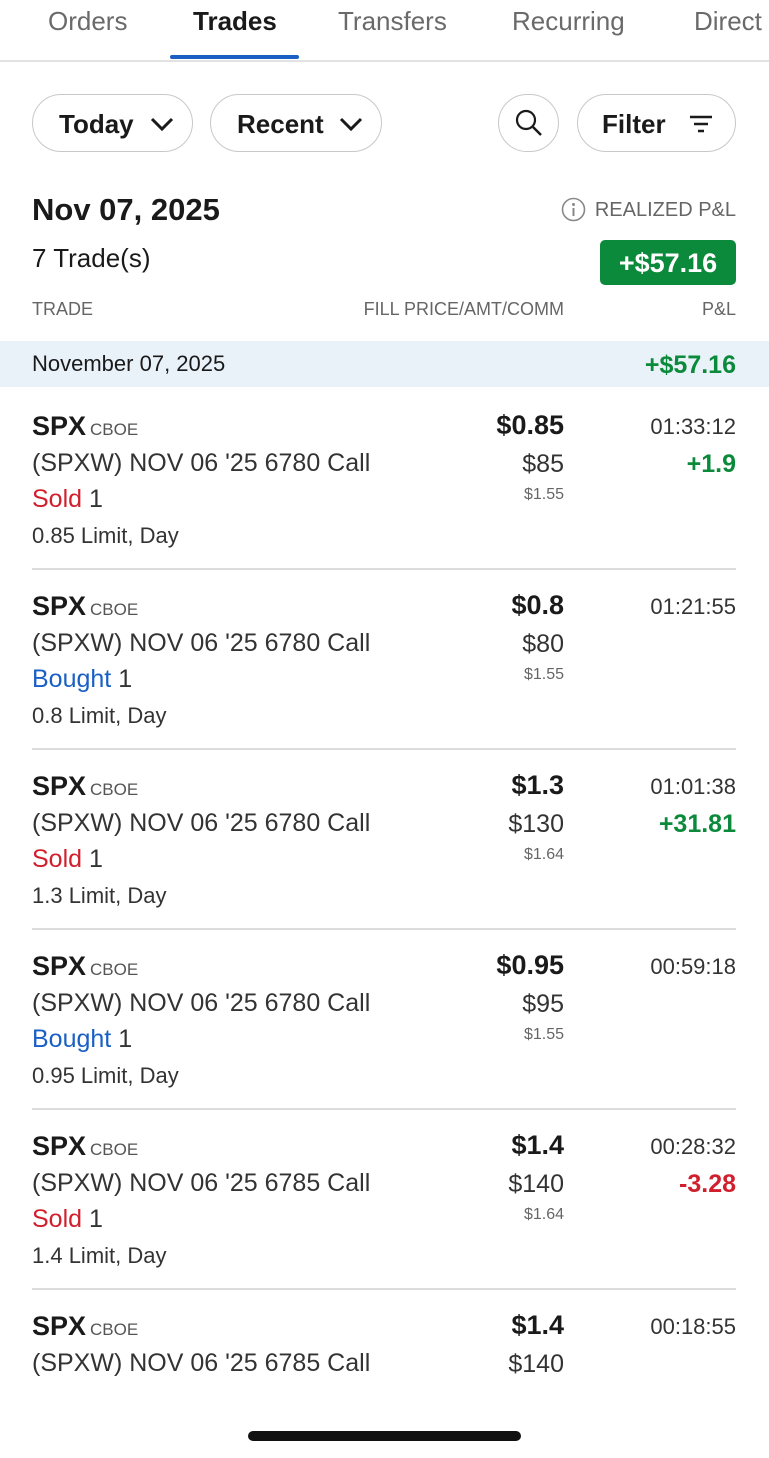  What do you see at coordinates (537, 605) in the screenshot?
I see `fill-price: $0.8` at bounding box center [537, 605].